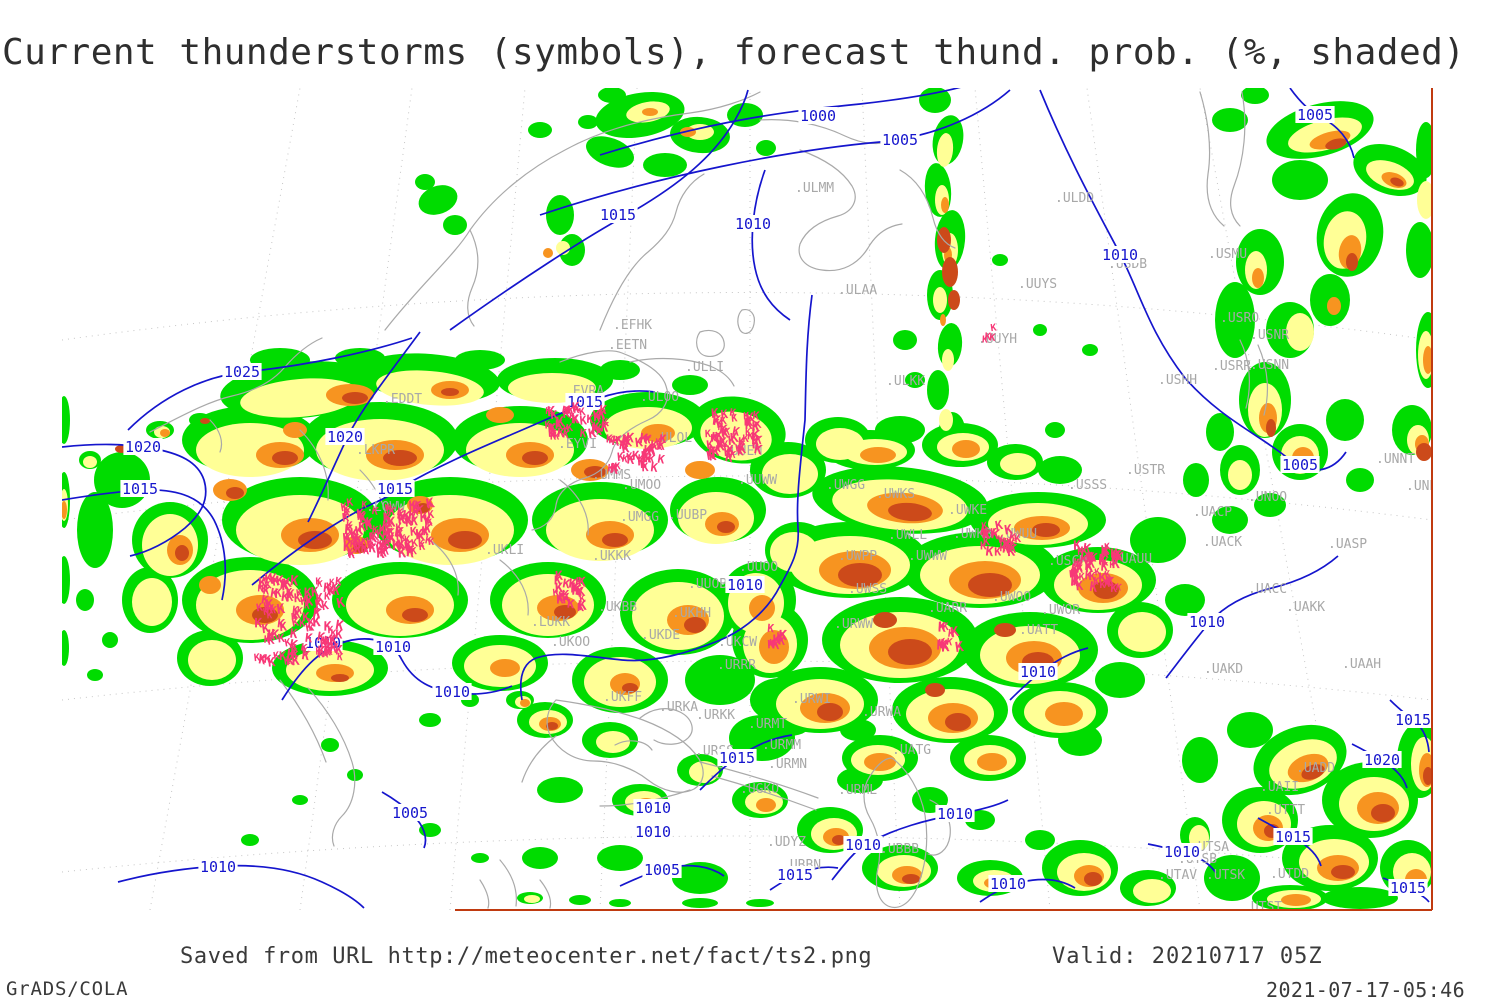 This screenshot has width=1500, height=1000. I want to click on svg-text: .UUYH, so click(997, 339).